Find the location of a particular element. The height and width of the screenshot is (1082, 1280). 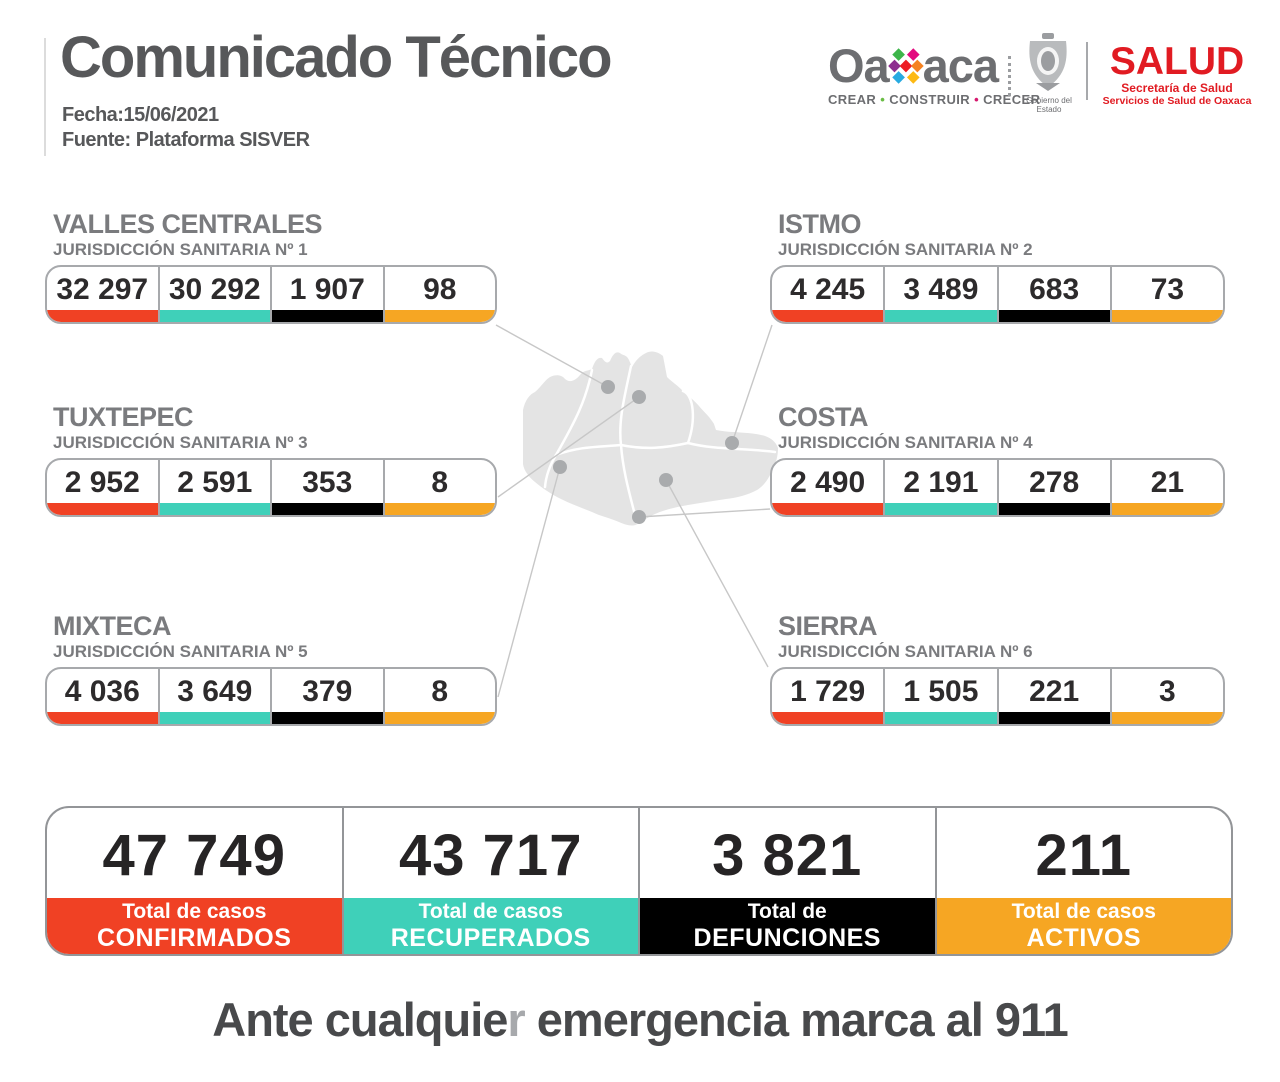

region-name: COSTA is located at coordinates (823, 417).